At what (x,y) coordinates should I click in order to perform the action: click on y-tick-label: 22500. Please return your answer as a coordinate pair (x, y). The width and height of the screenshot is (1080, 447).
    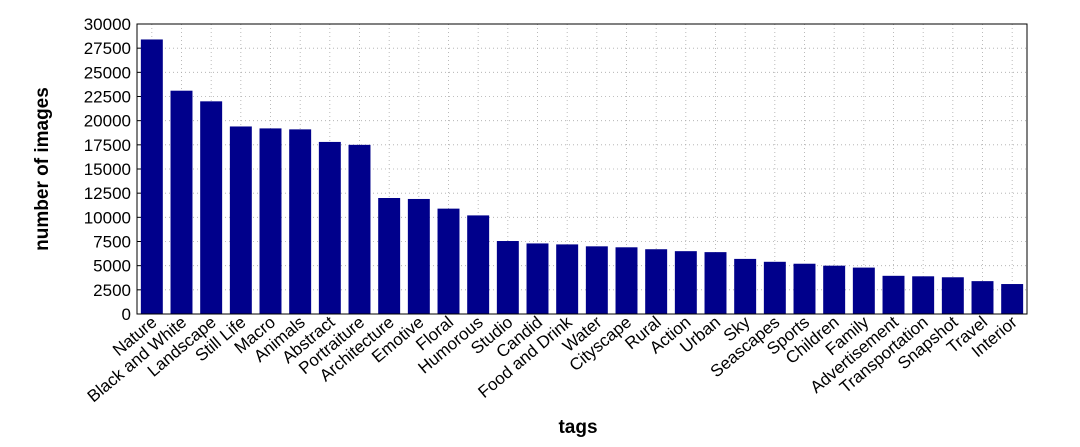
    Looking at the image, I should click on (107, 97).